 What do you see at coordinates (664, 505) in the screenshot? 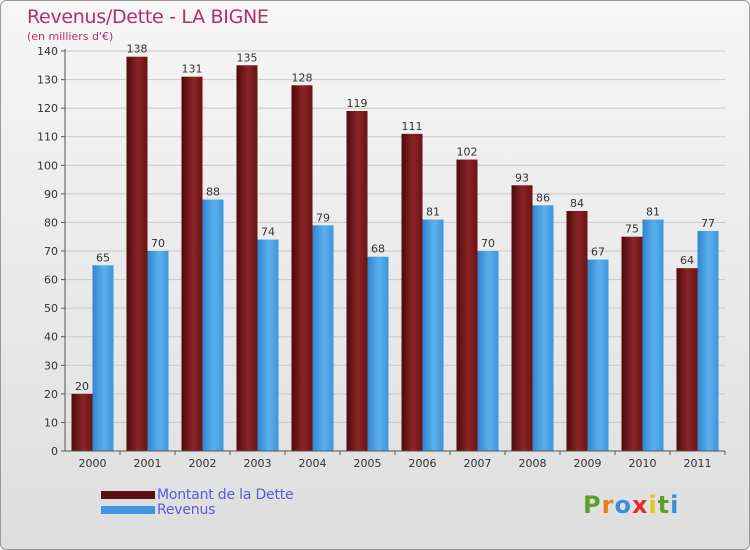
I see `logo-letter: t` at bounding box center [664, 505].